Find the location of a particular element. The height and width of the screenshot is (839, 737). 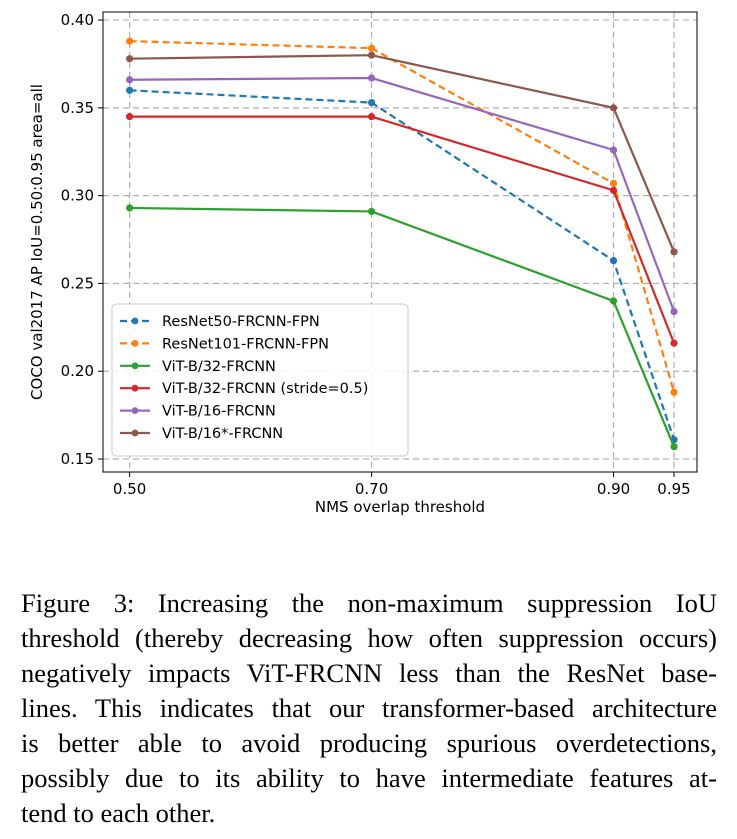

y-tick-label: 0.25 is located at coordinates (77, 283).